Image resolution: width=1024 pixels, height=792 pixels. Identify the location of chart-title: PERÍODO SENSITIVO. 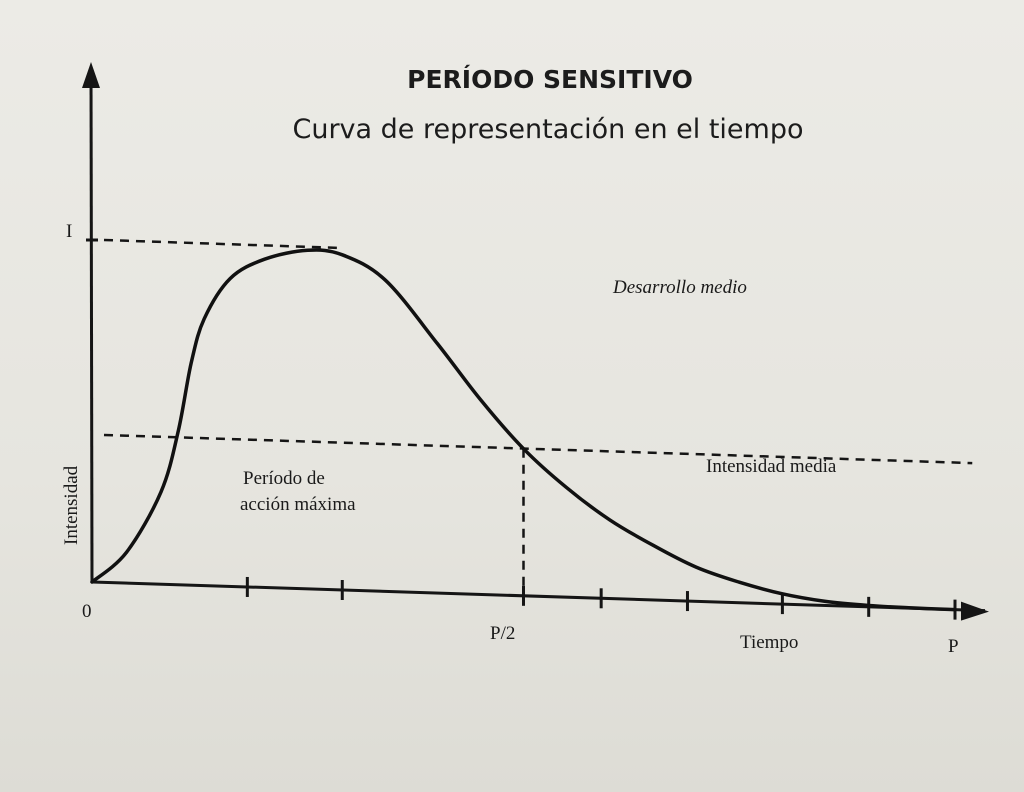
(550, 79).